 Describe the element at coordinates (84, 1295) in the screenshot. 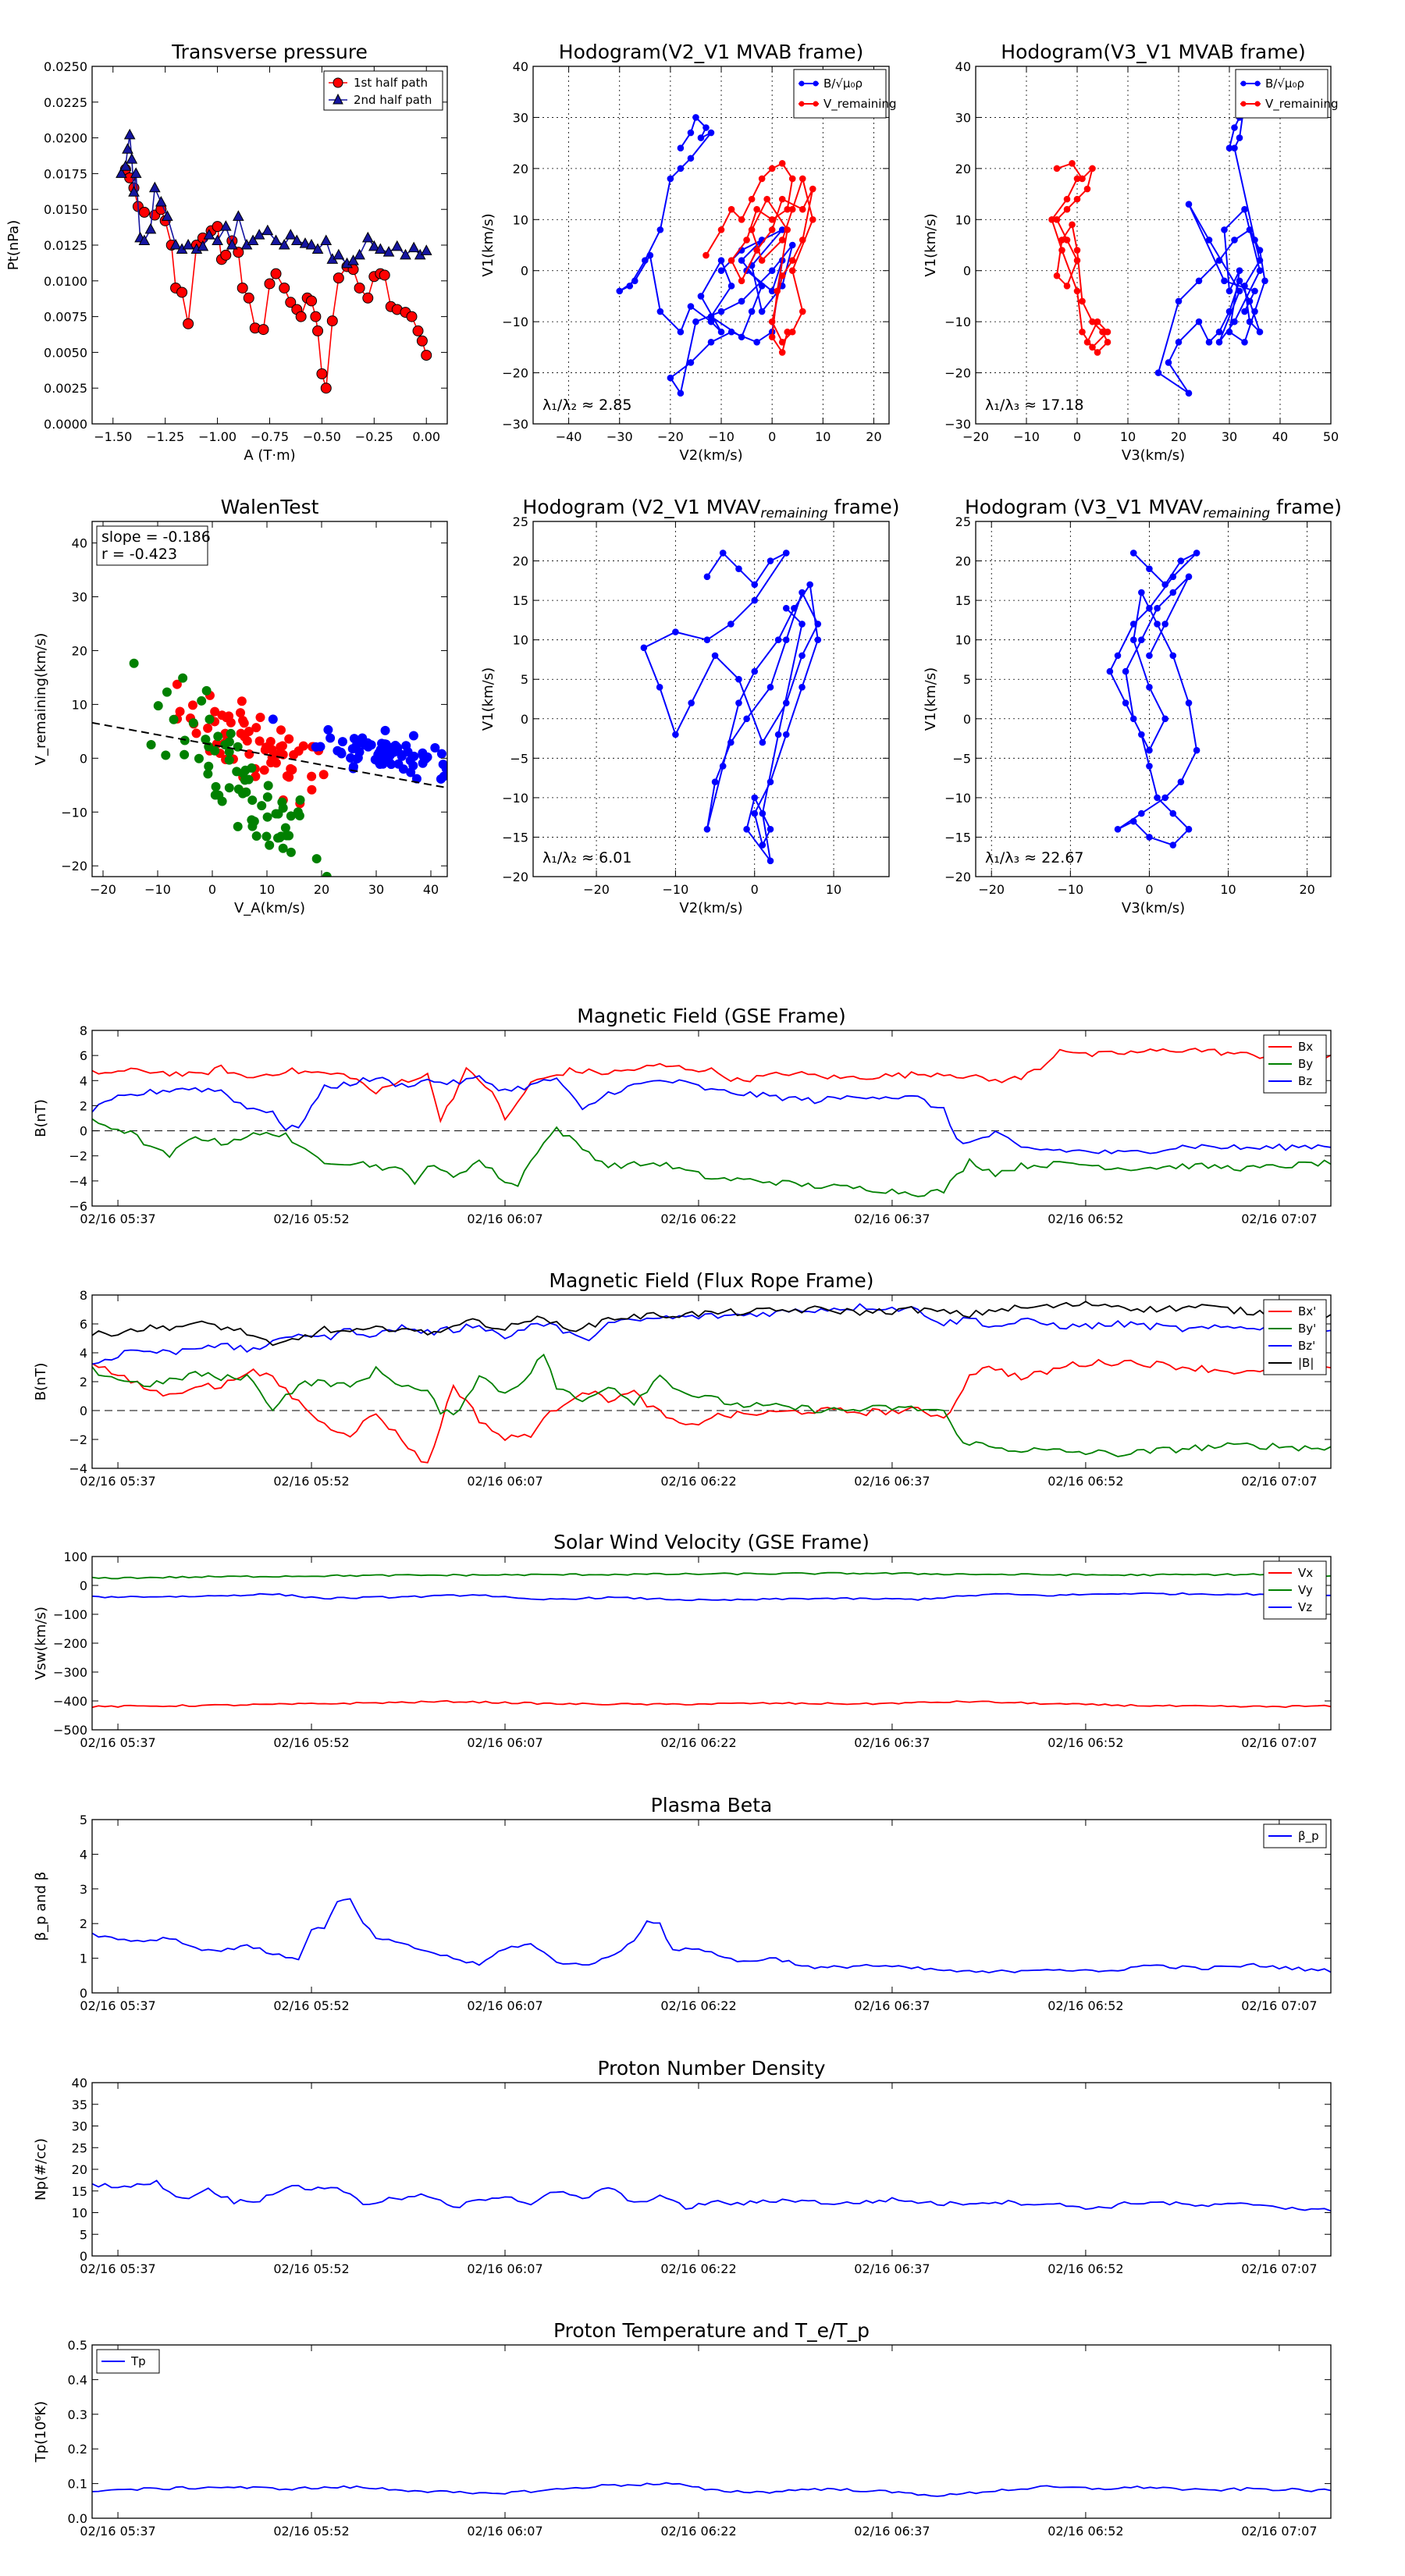

I see `y-tick-label: 8` at that location.